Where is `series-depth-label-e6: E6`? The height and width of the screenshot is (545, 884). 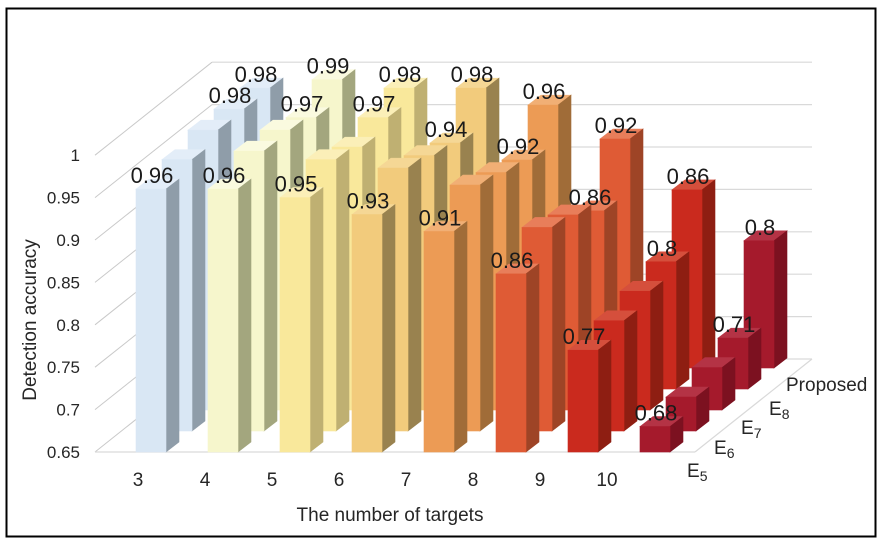 series-depth-label-e6: E6 is located at coordinates (724, 449).